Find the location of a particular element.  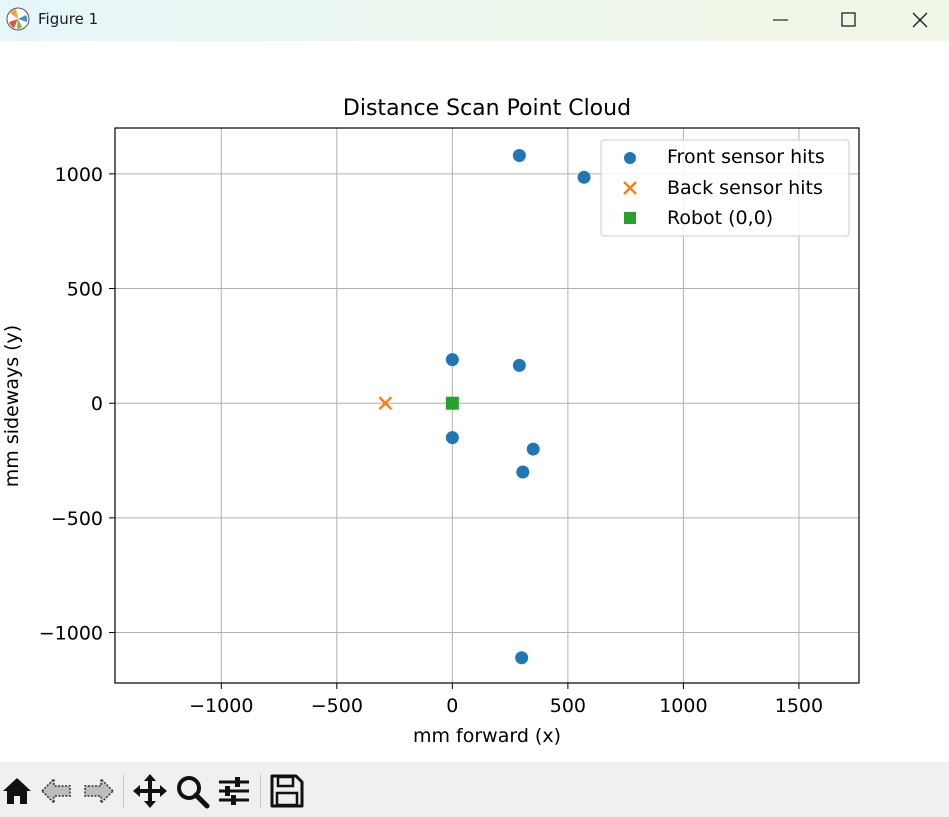

save-icon is located at coordinates (287, 791).